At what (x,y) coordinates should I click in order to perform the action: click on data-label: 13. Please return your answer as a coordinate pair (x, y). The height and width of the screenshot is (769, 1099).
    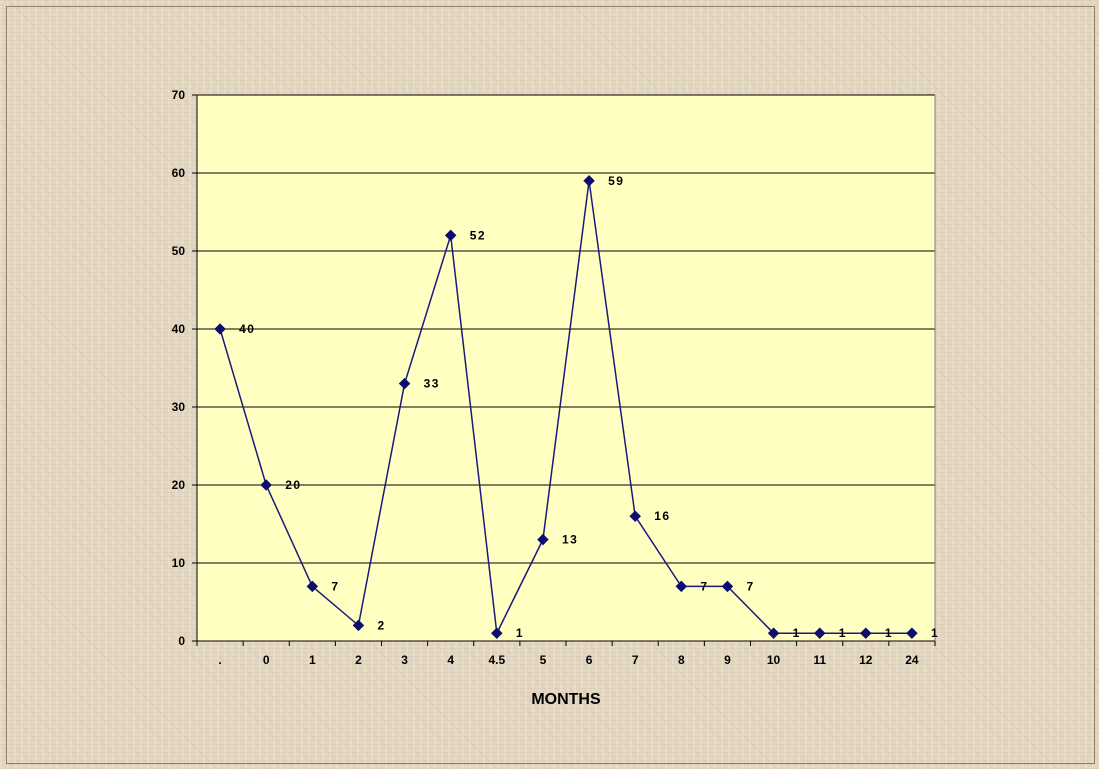
    Looking at the image, I should click on (570, 540).